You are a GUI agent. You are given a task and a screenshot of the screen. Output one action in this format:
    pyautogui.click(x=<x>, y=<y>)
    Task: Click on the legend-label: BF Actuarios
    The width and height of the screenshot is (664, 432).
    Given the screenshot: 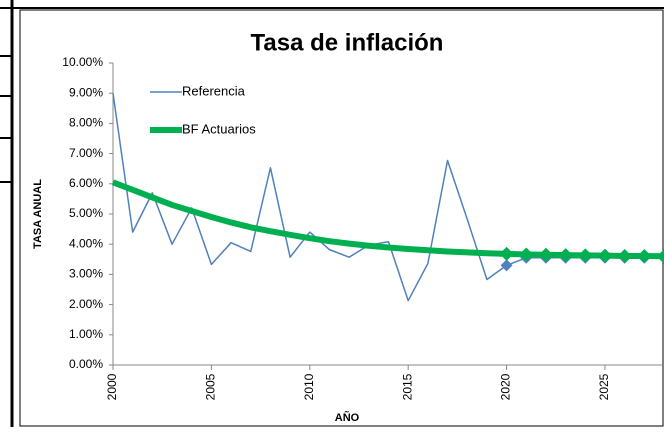 What is the action you would take?
    pyautogui.click(x=219, y=128)
    